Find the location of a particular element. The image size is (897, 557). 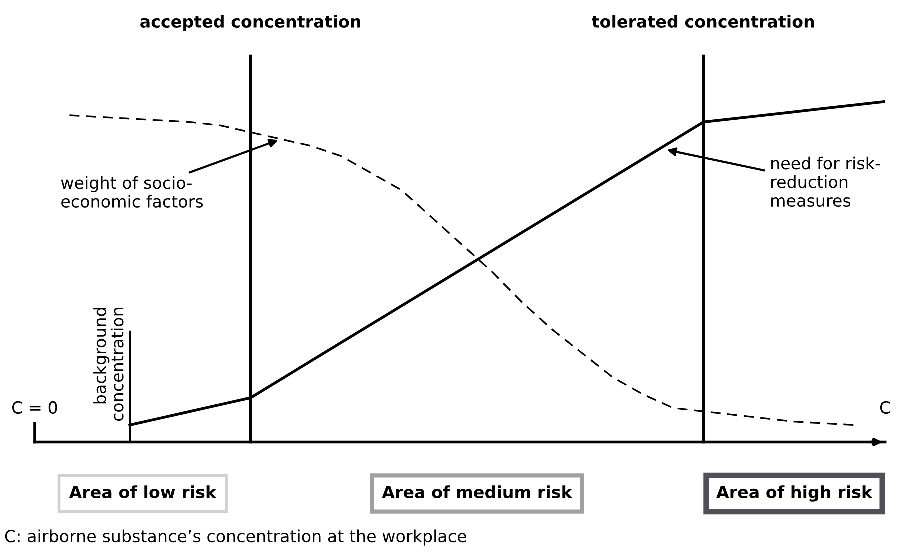

text: accepted concentration is located at coordinates (250, 23).